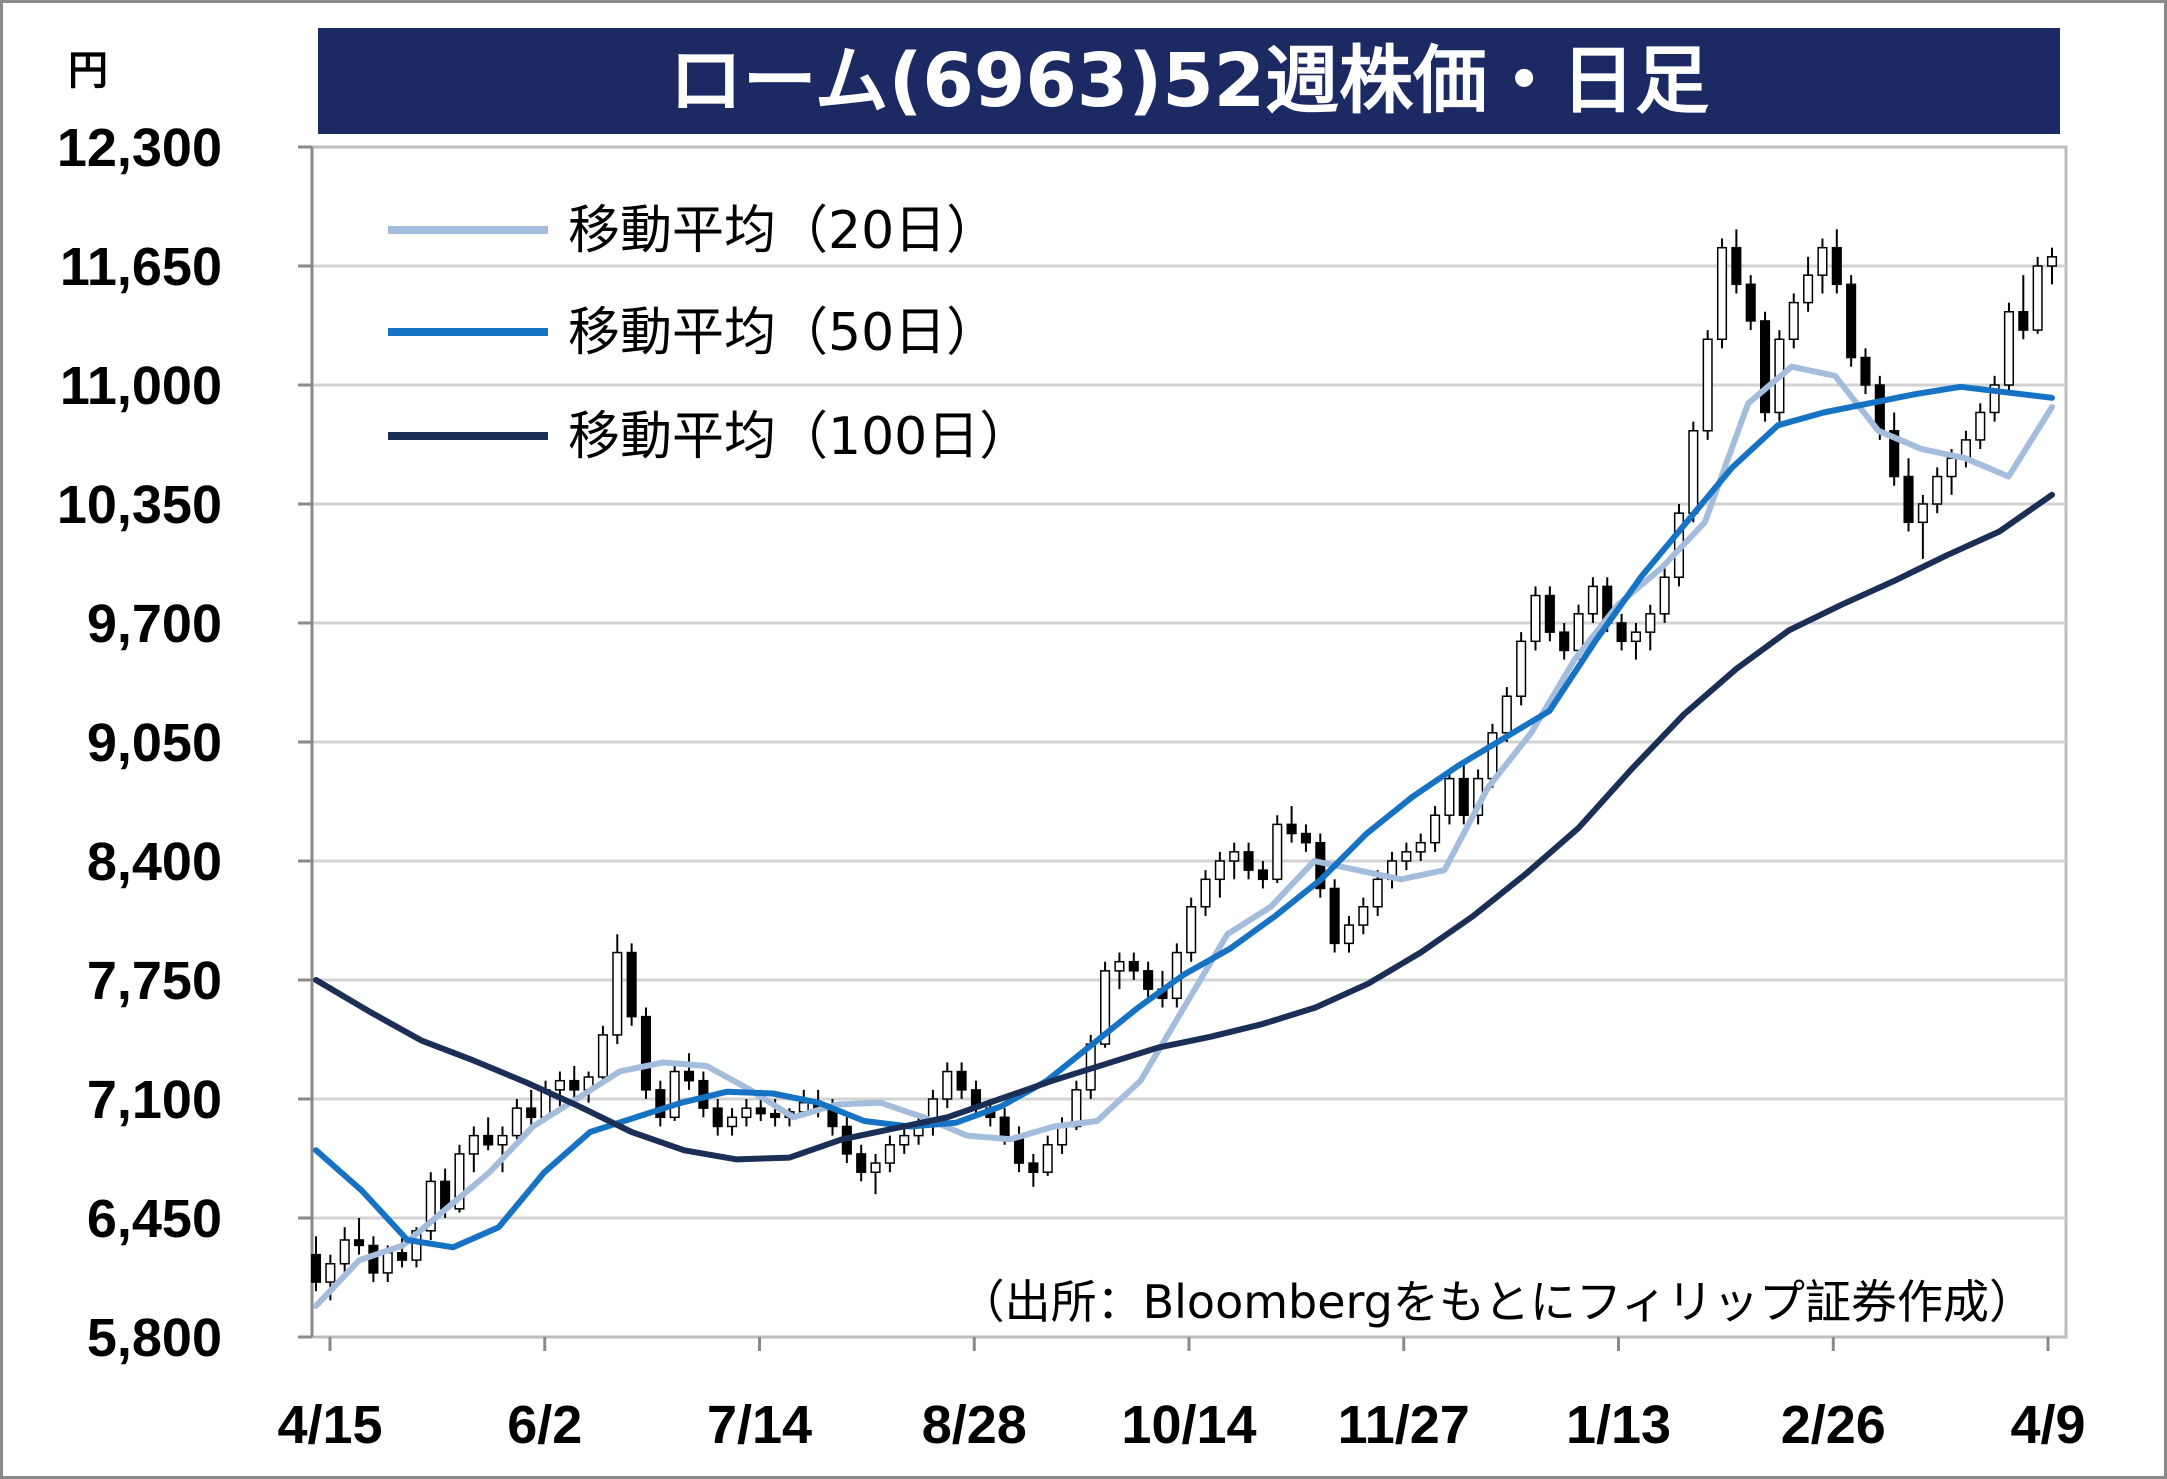 Image resolution: width=2167 pixels, height=1479 pixels. I want to click on y-tick-label: 11,650, so click(141, 267).